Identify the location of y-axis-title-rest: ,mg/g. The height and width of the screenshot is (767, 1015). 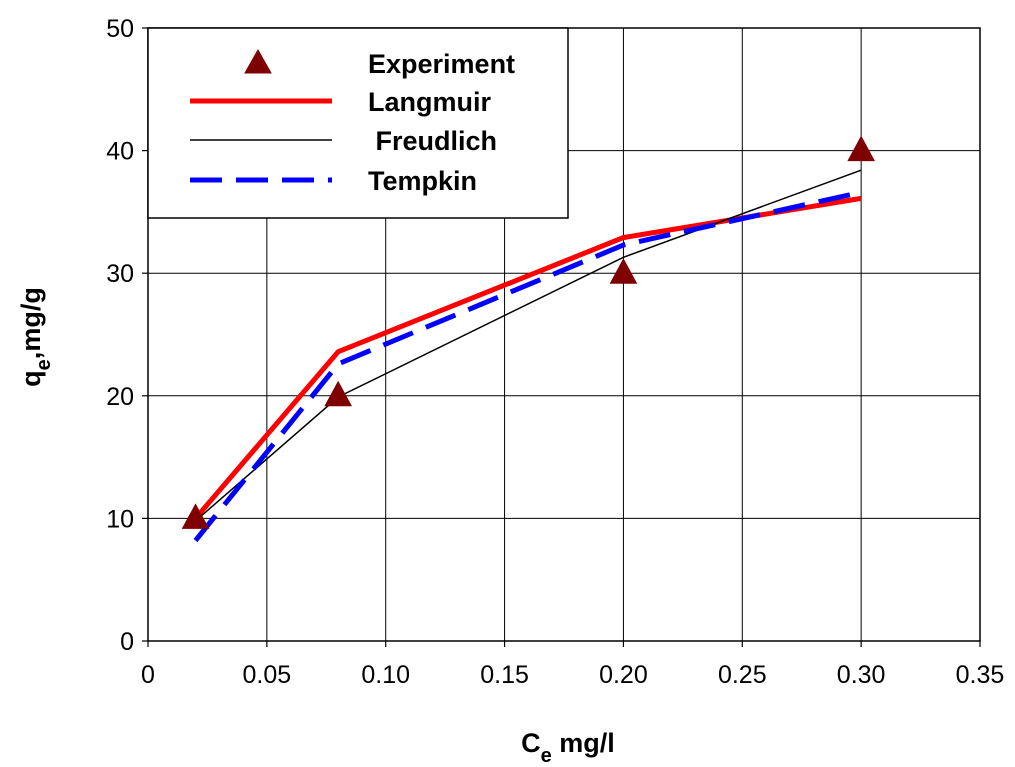
(31, 323).